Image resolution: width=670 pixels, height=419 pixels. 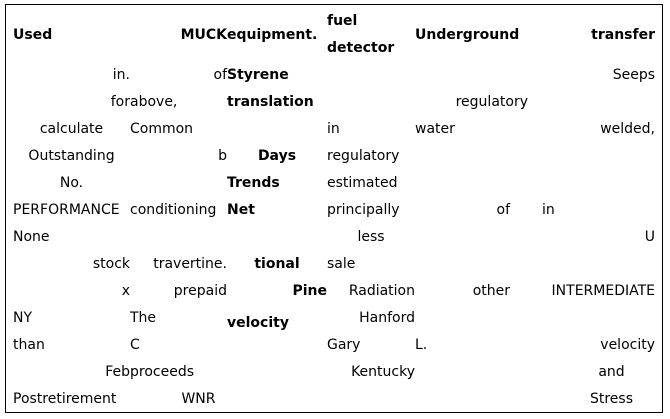 I want to click on table-row: Postretirement WNR Stress, so click(x=334, y=399).